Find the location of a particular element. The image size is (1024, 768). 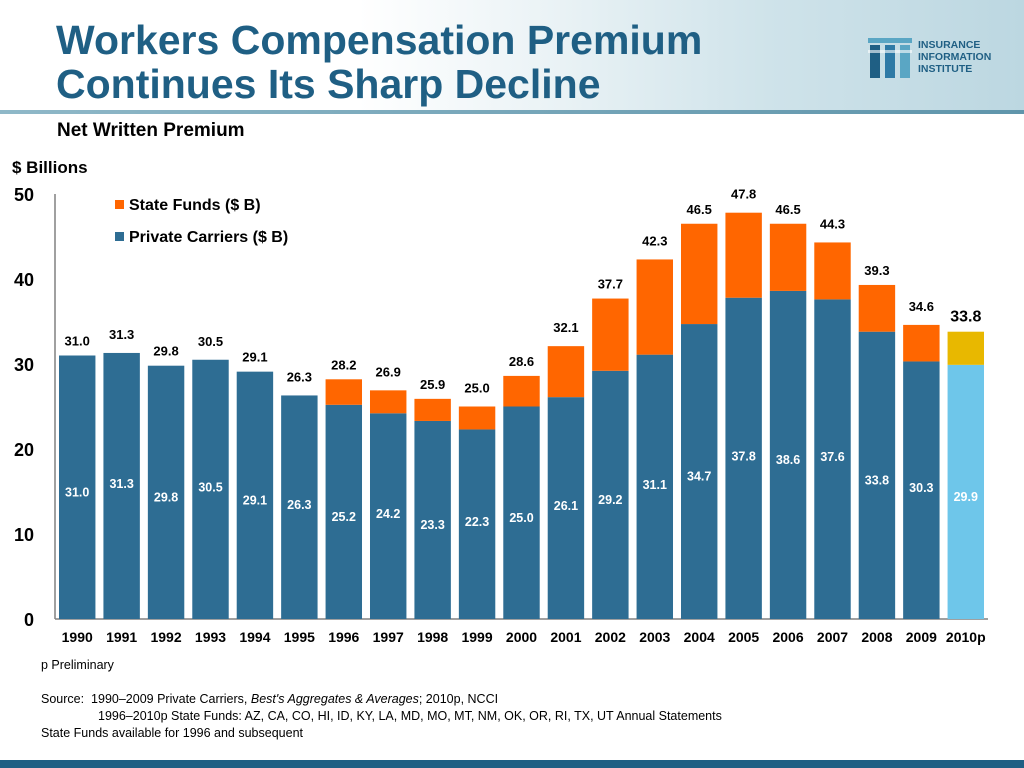

footnote-preliminary: p Preliminary is located at coordinates (77, 665).